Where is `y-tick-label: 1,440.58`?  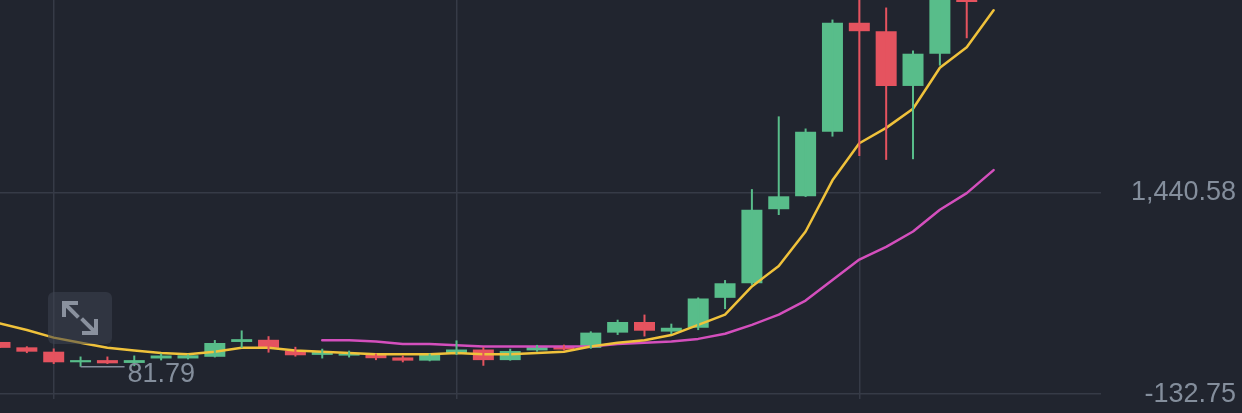
y-tick-label: 1,440.58 is located at coordinates (1183, 191).